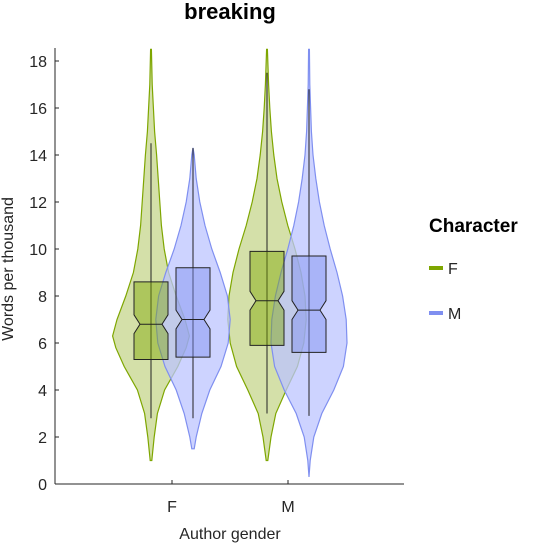 The height and width of the screenshot is (543, 534). What do you see at coordinates (42, 485) in the screenshot?
I see `y-tick-label-0: 0` at bounding box center [42, 485].